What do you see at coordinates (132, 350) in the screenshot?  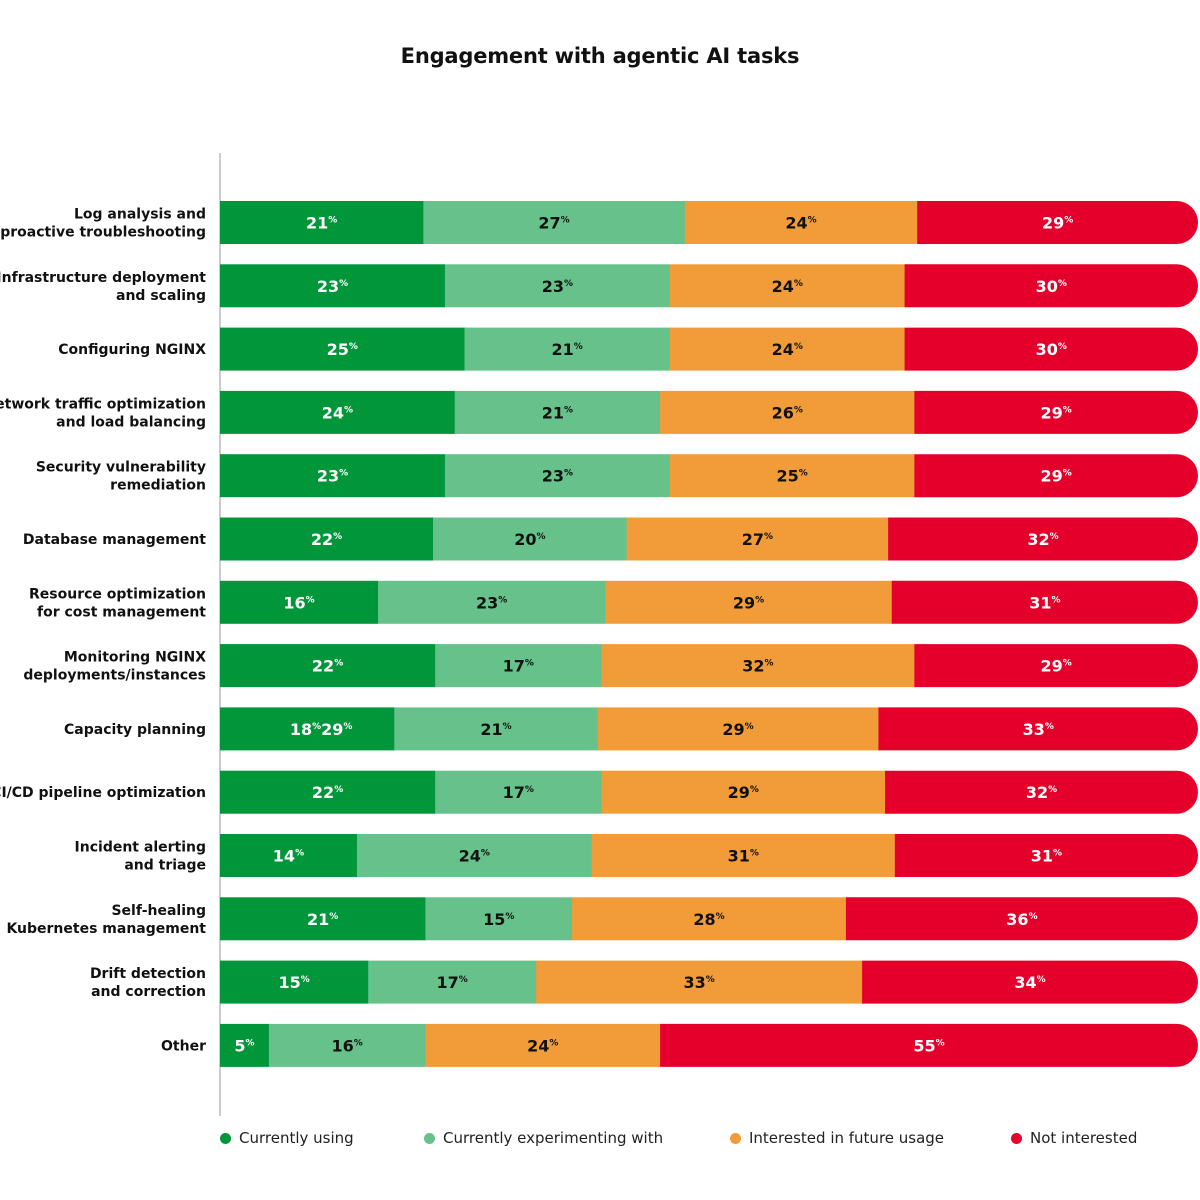 I see `category-label: Configuring NGINX` at bounding box center [132, 350].